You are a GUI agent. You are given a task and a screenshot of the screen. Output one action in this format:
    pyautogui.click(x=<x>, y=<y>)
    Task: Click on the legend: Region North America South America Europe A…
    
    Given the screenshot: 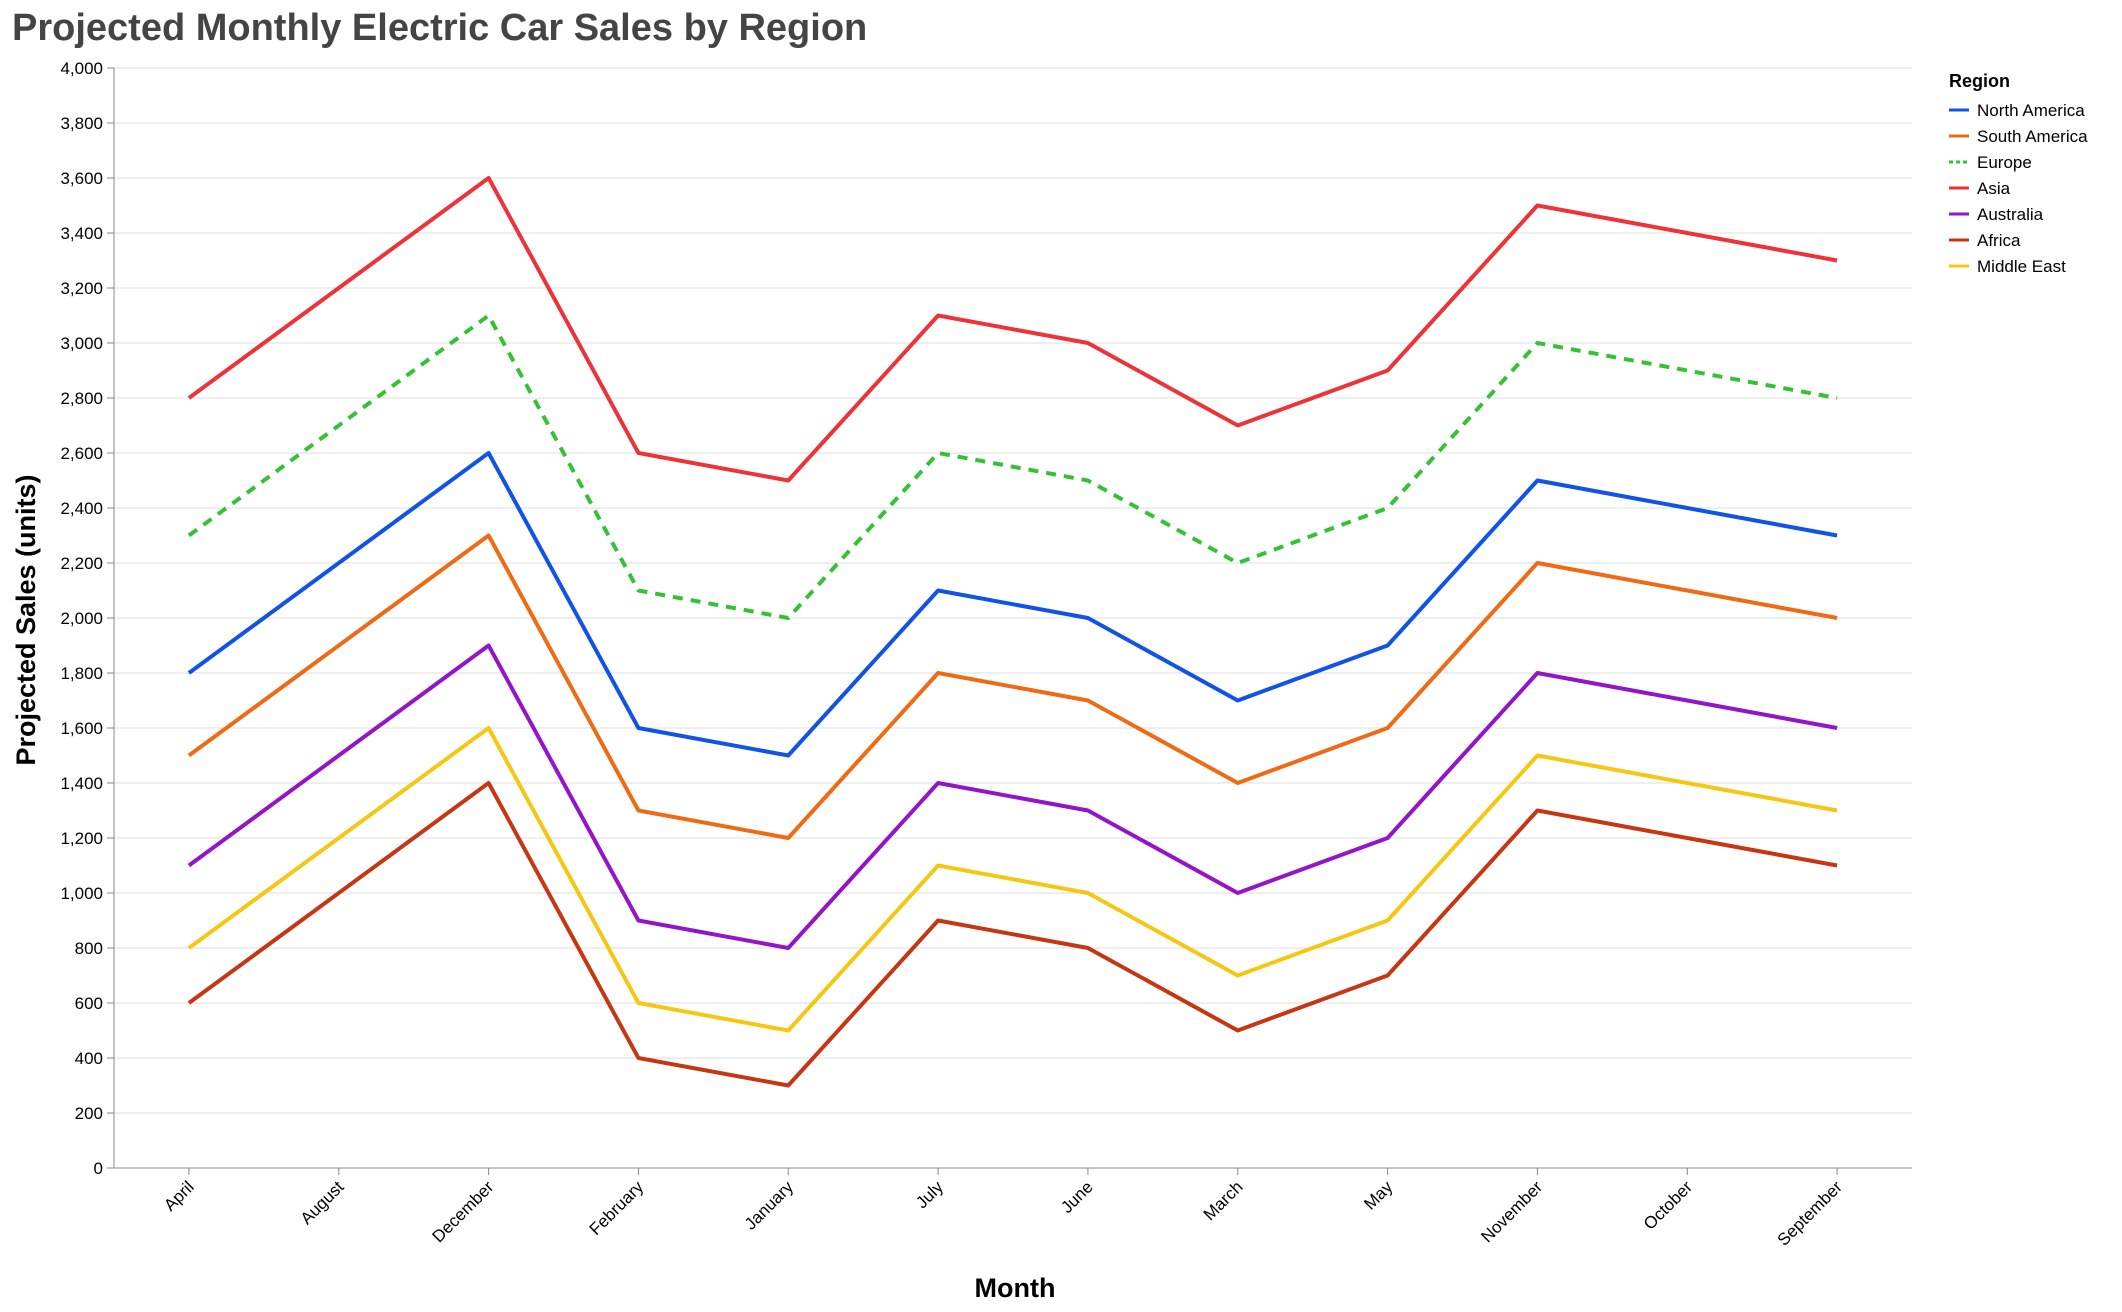 What is the action you would take?
    pyautogui.click(x=2018, y=173)
    